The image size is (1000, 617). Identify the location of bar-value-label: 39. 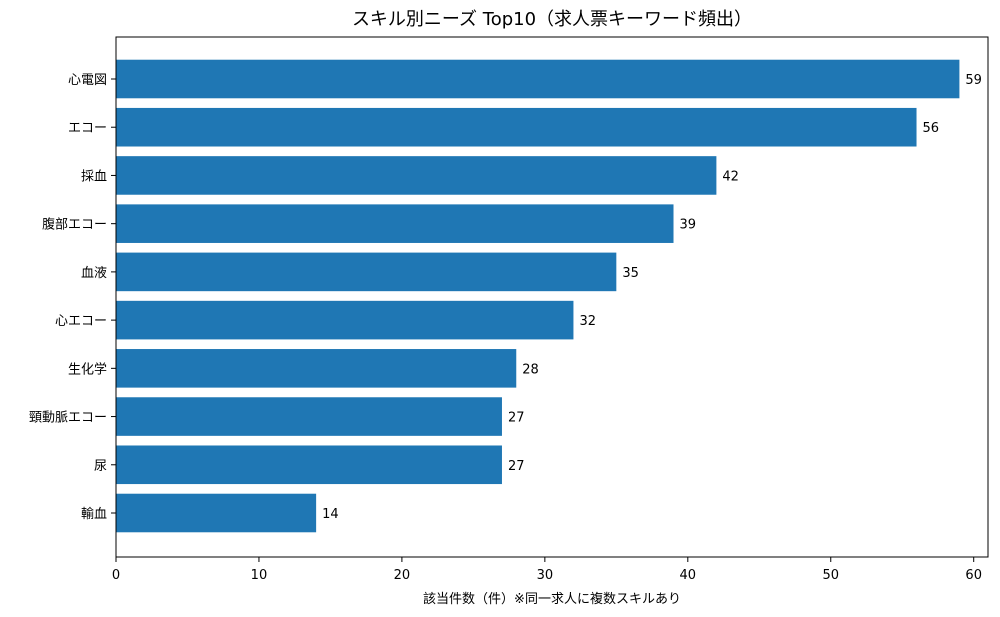
(688, 225).